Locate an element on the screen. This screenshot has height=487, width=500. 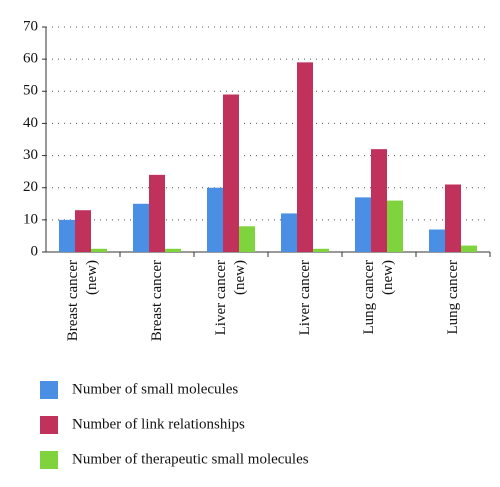
legend-label: Number of link relationships is located at coordinates (158, 424).